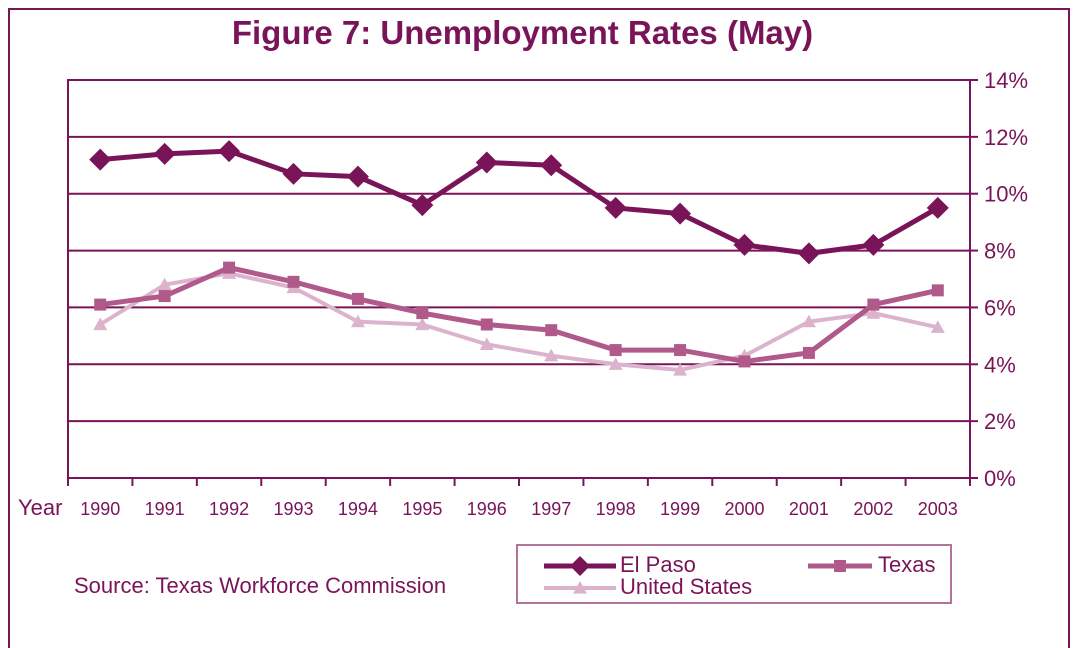  What do you see at coordinates (229, 509) in the screenshot?
I see `x-tick-label: 1992` at bounding box center [229, 509].